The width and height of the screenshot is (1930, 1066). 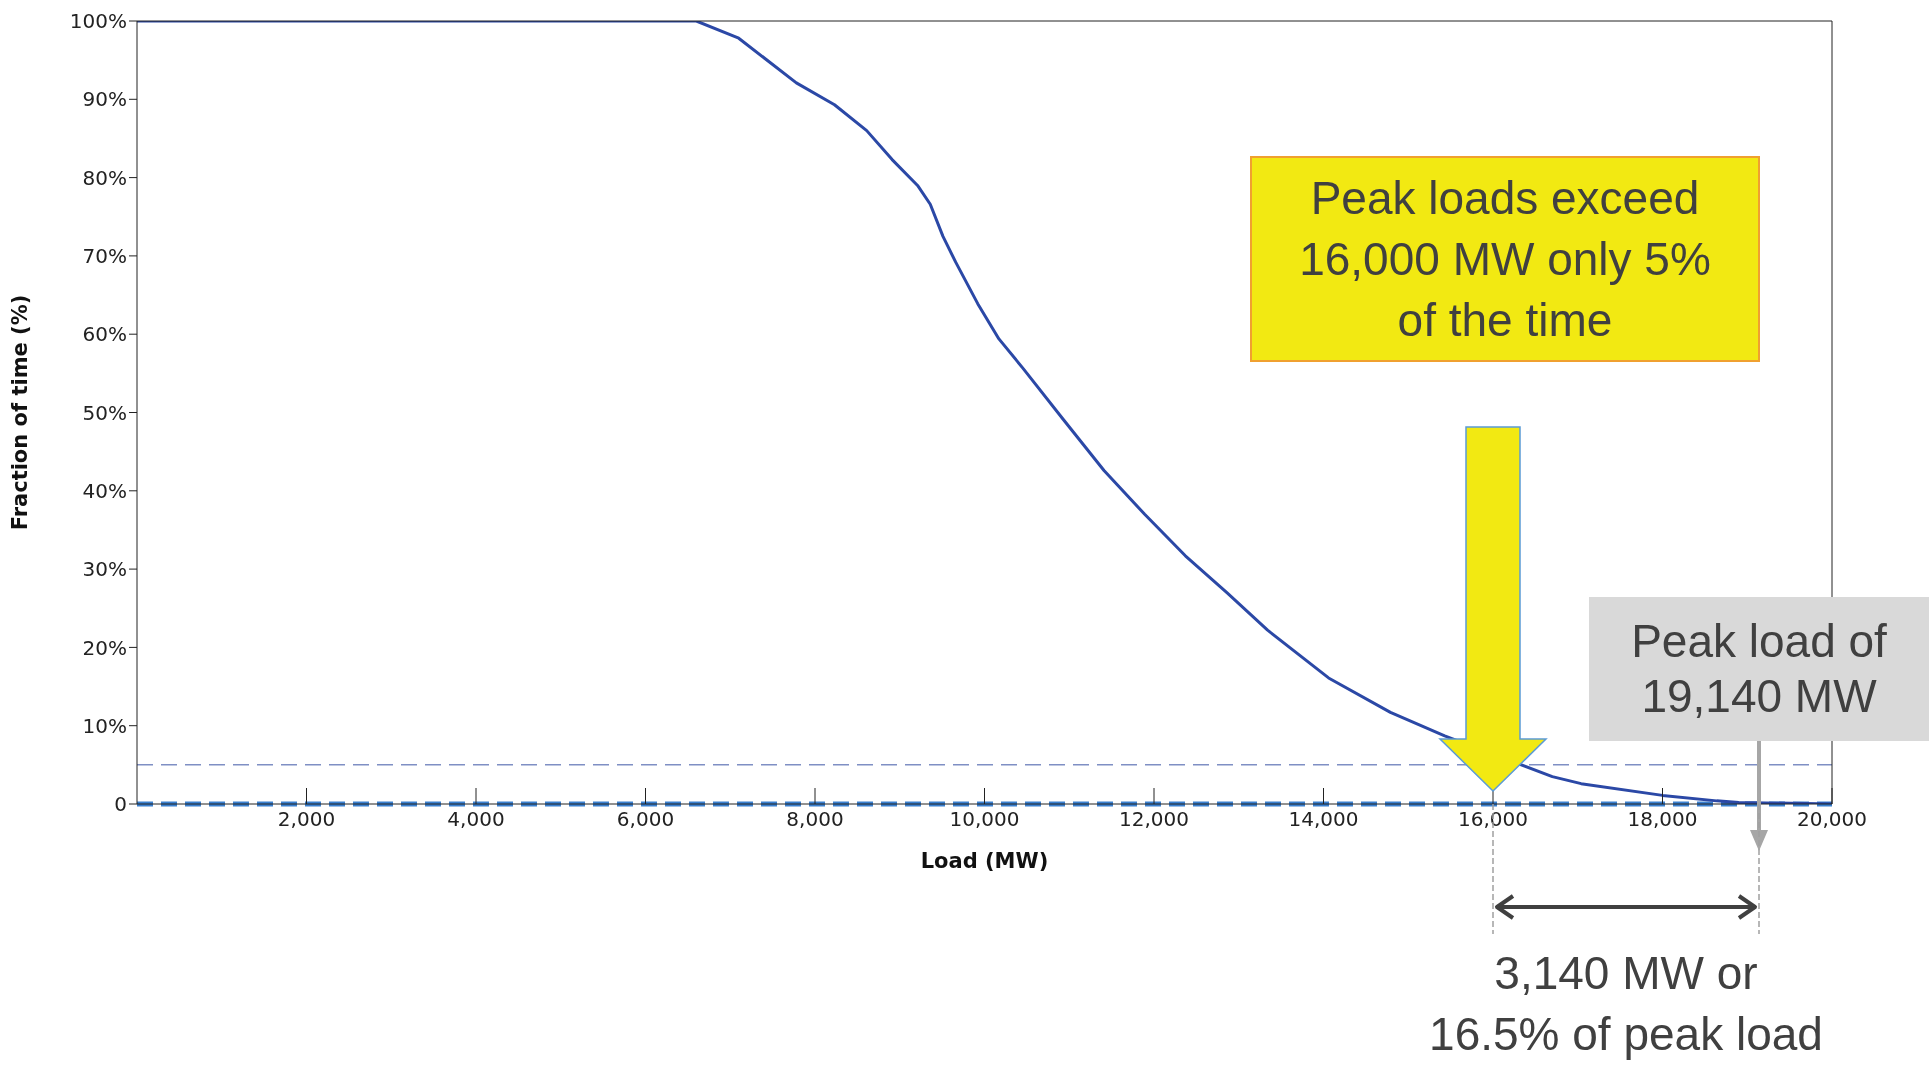 What do you see at coordinates (645, 819) in the screenshot?
I see `x-tick-label: 6,000` at bounding box center [645, 819].